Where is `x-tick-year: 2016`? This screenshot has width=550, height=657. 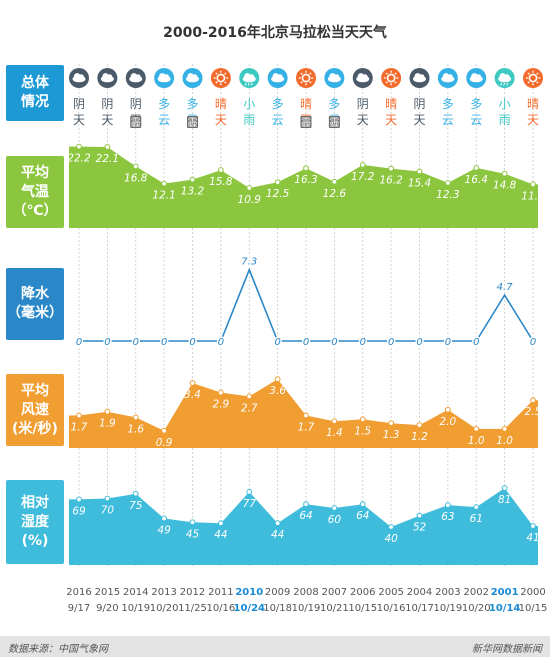
x-tick-year: 2016 is located at coordinates (78, 592).